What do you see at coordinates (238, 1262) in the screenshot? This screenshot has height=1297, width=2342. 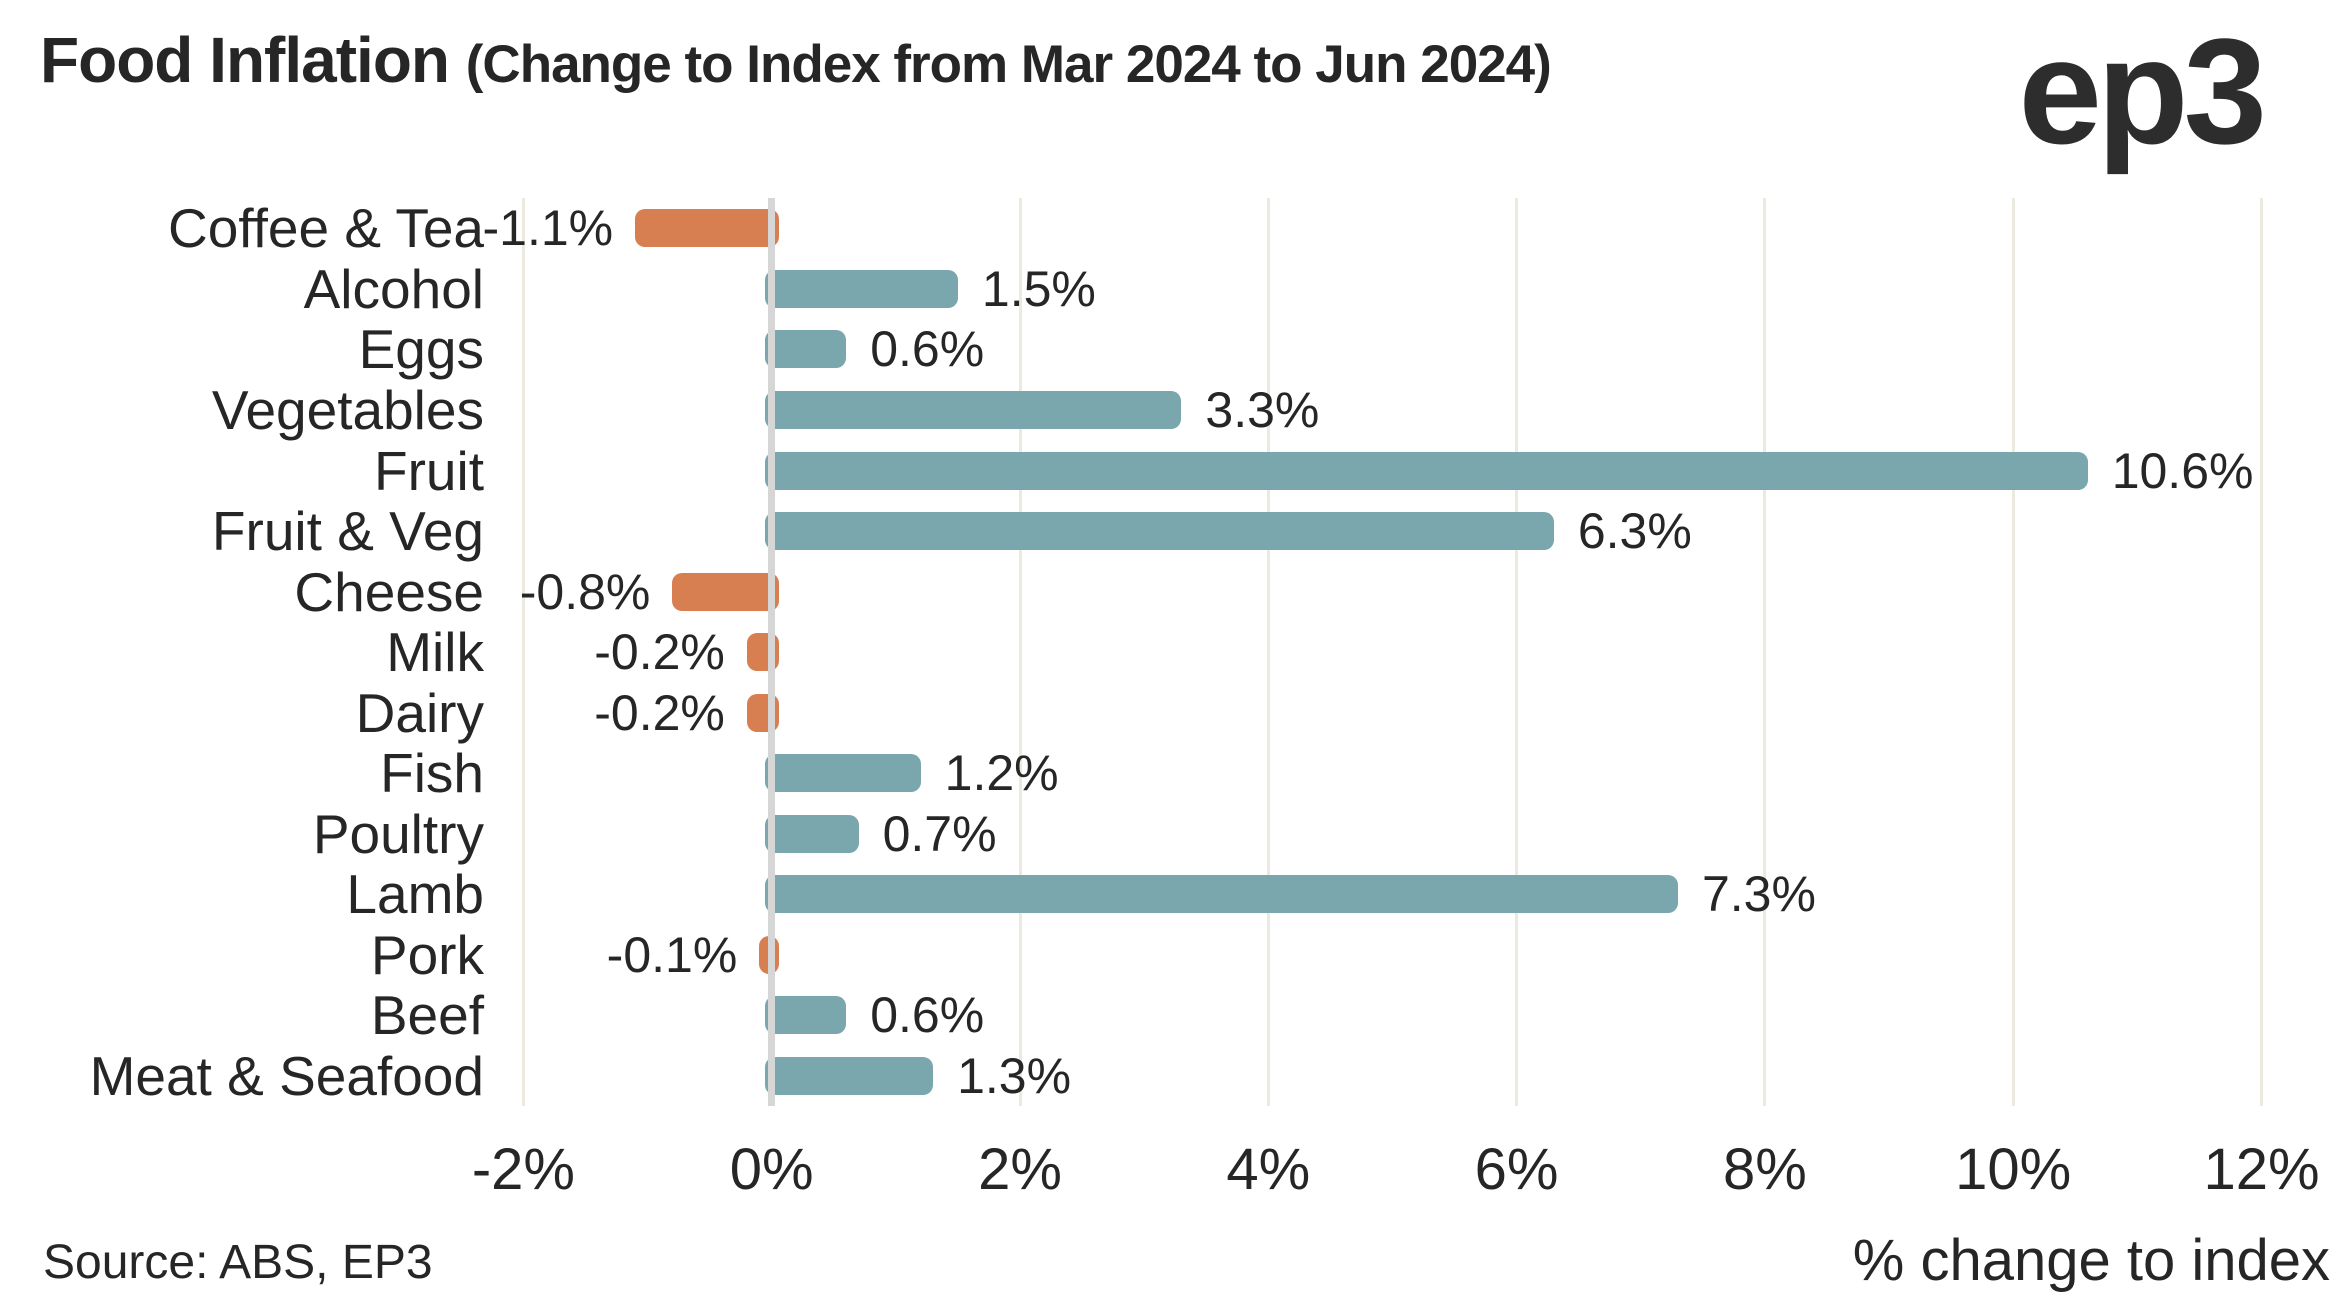 I see `source-note: Source: ABS, EP3` at bounding box center [238, 1262].